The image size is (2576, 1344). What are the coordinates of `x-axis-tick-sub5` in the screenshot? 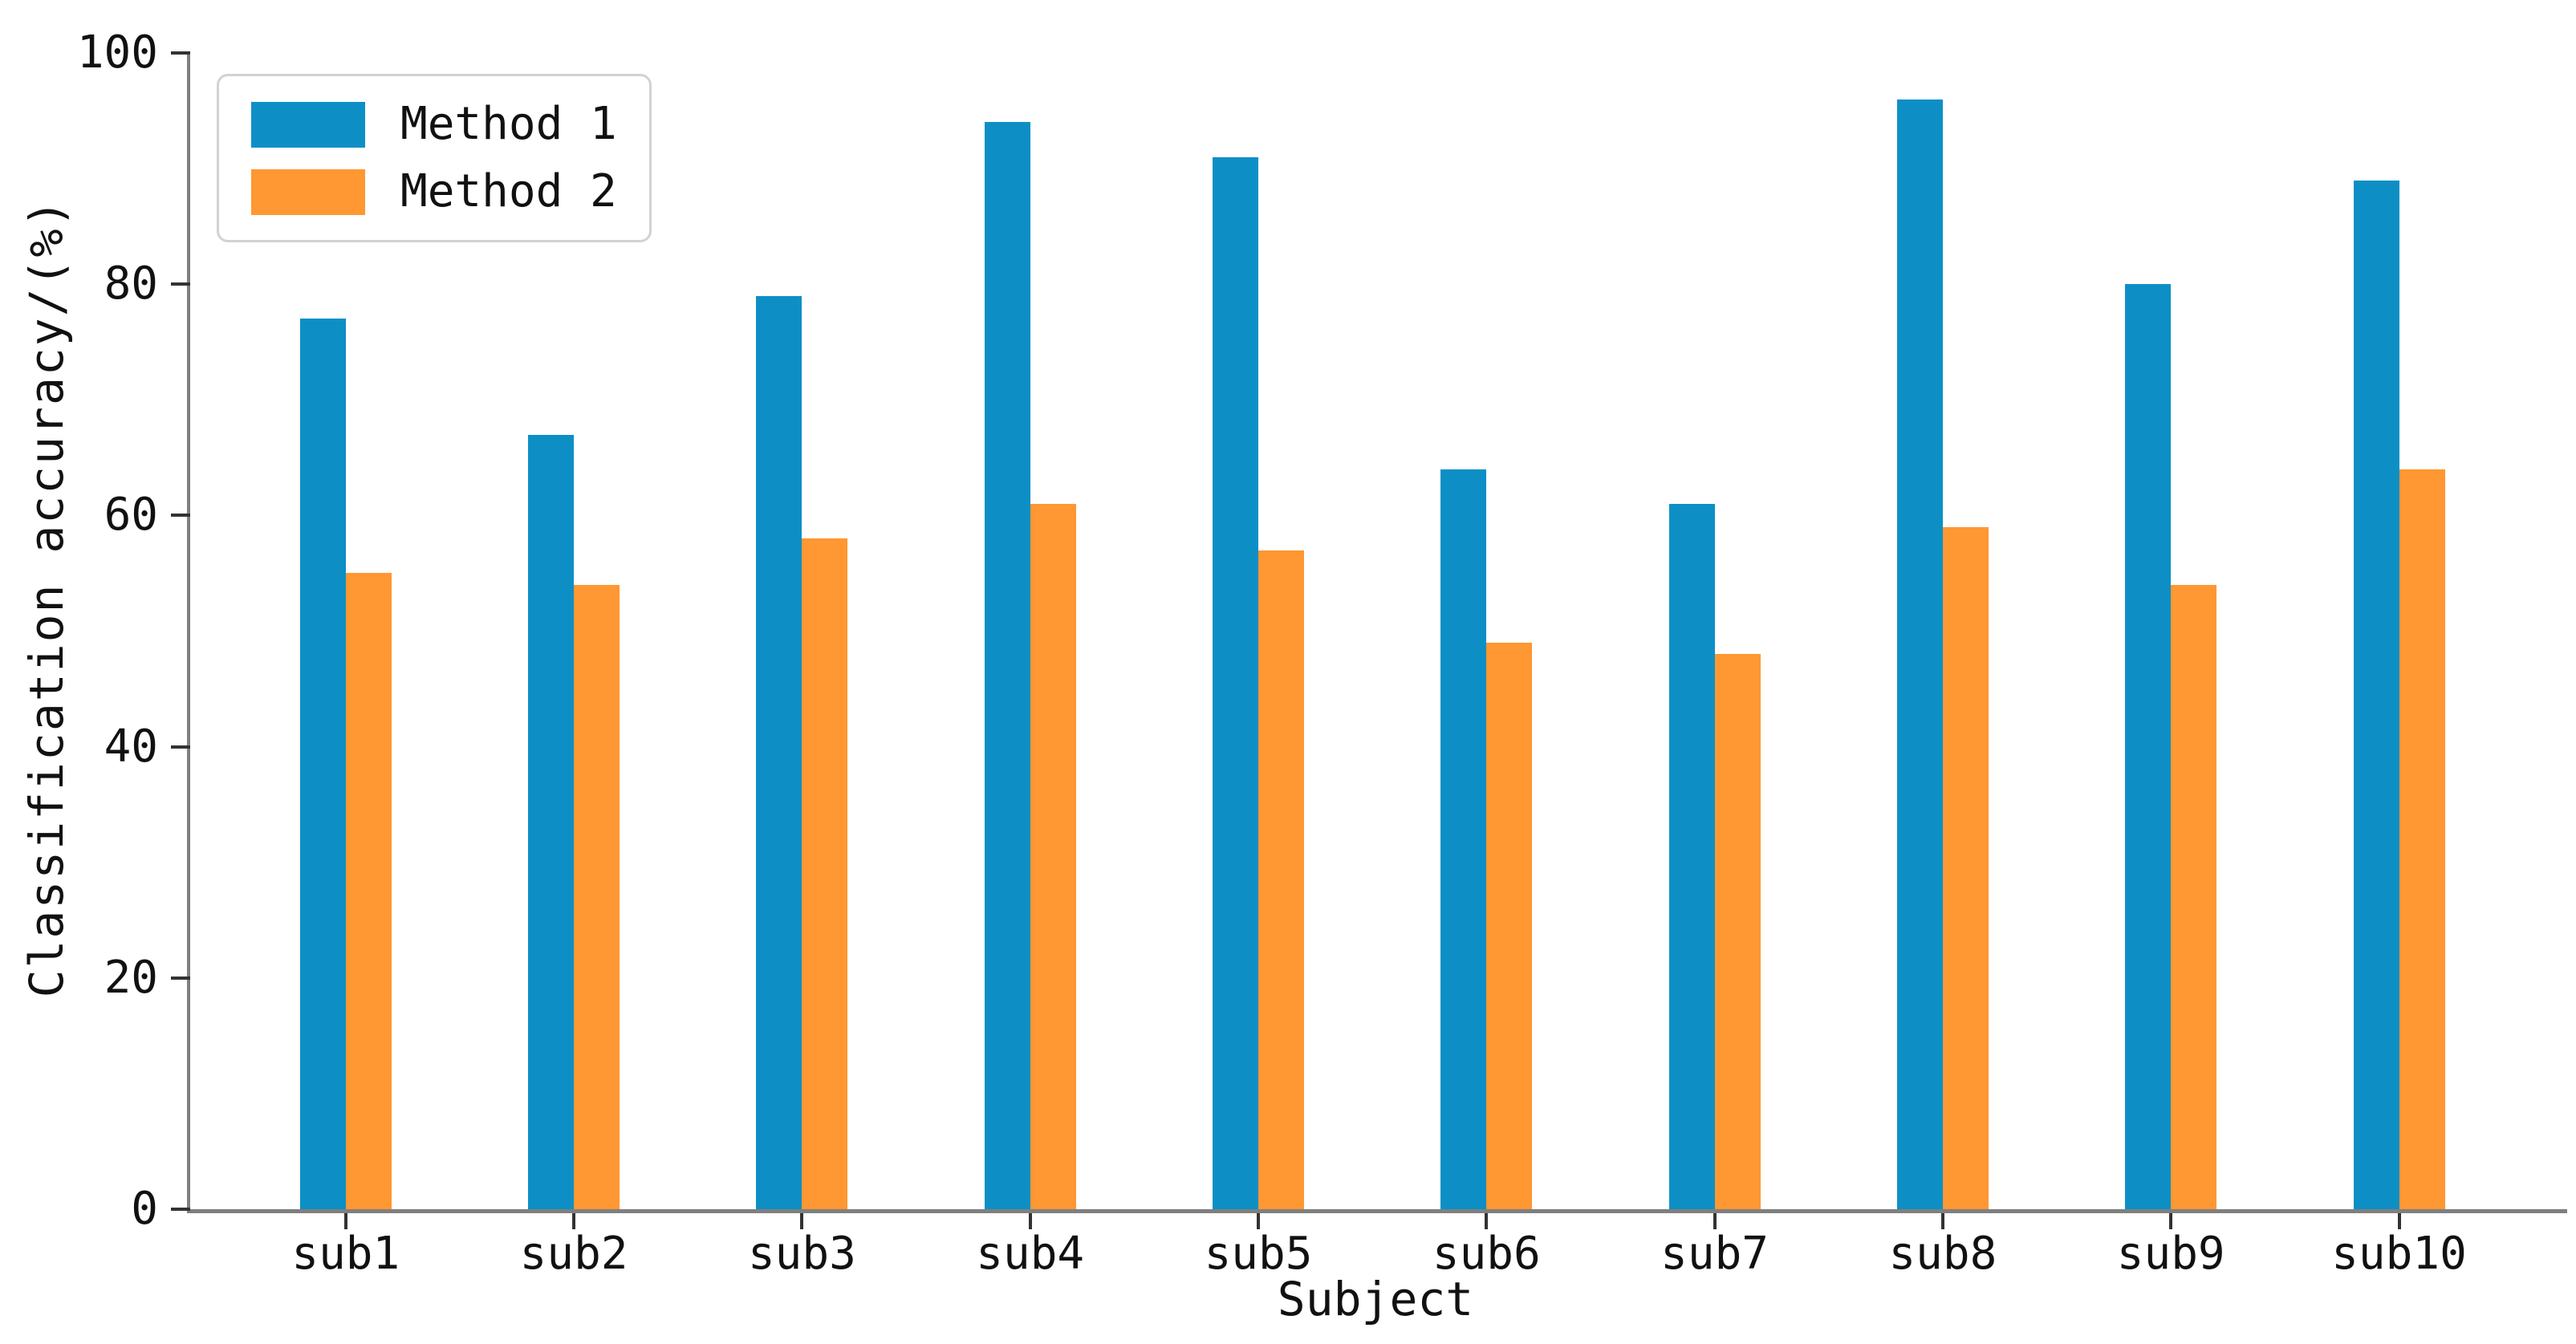 It's located at (1258, 1221).